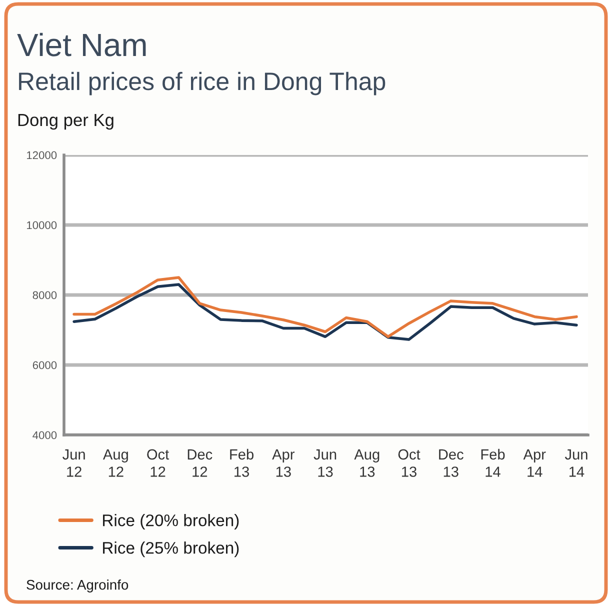 This screenshot has width=612, height=606. I want to click on chart-title: Viet Nam, so click(81, 44).